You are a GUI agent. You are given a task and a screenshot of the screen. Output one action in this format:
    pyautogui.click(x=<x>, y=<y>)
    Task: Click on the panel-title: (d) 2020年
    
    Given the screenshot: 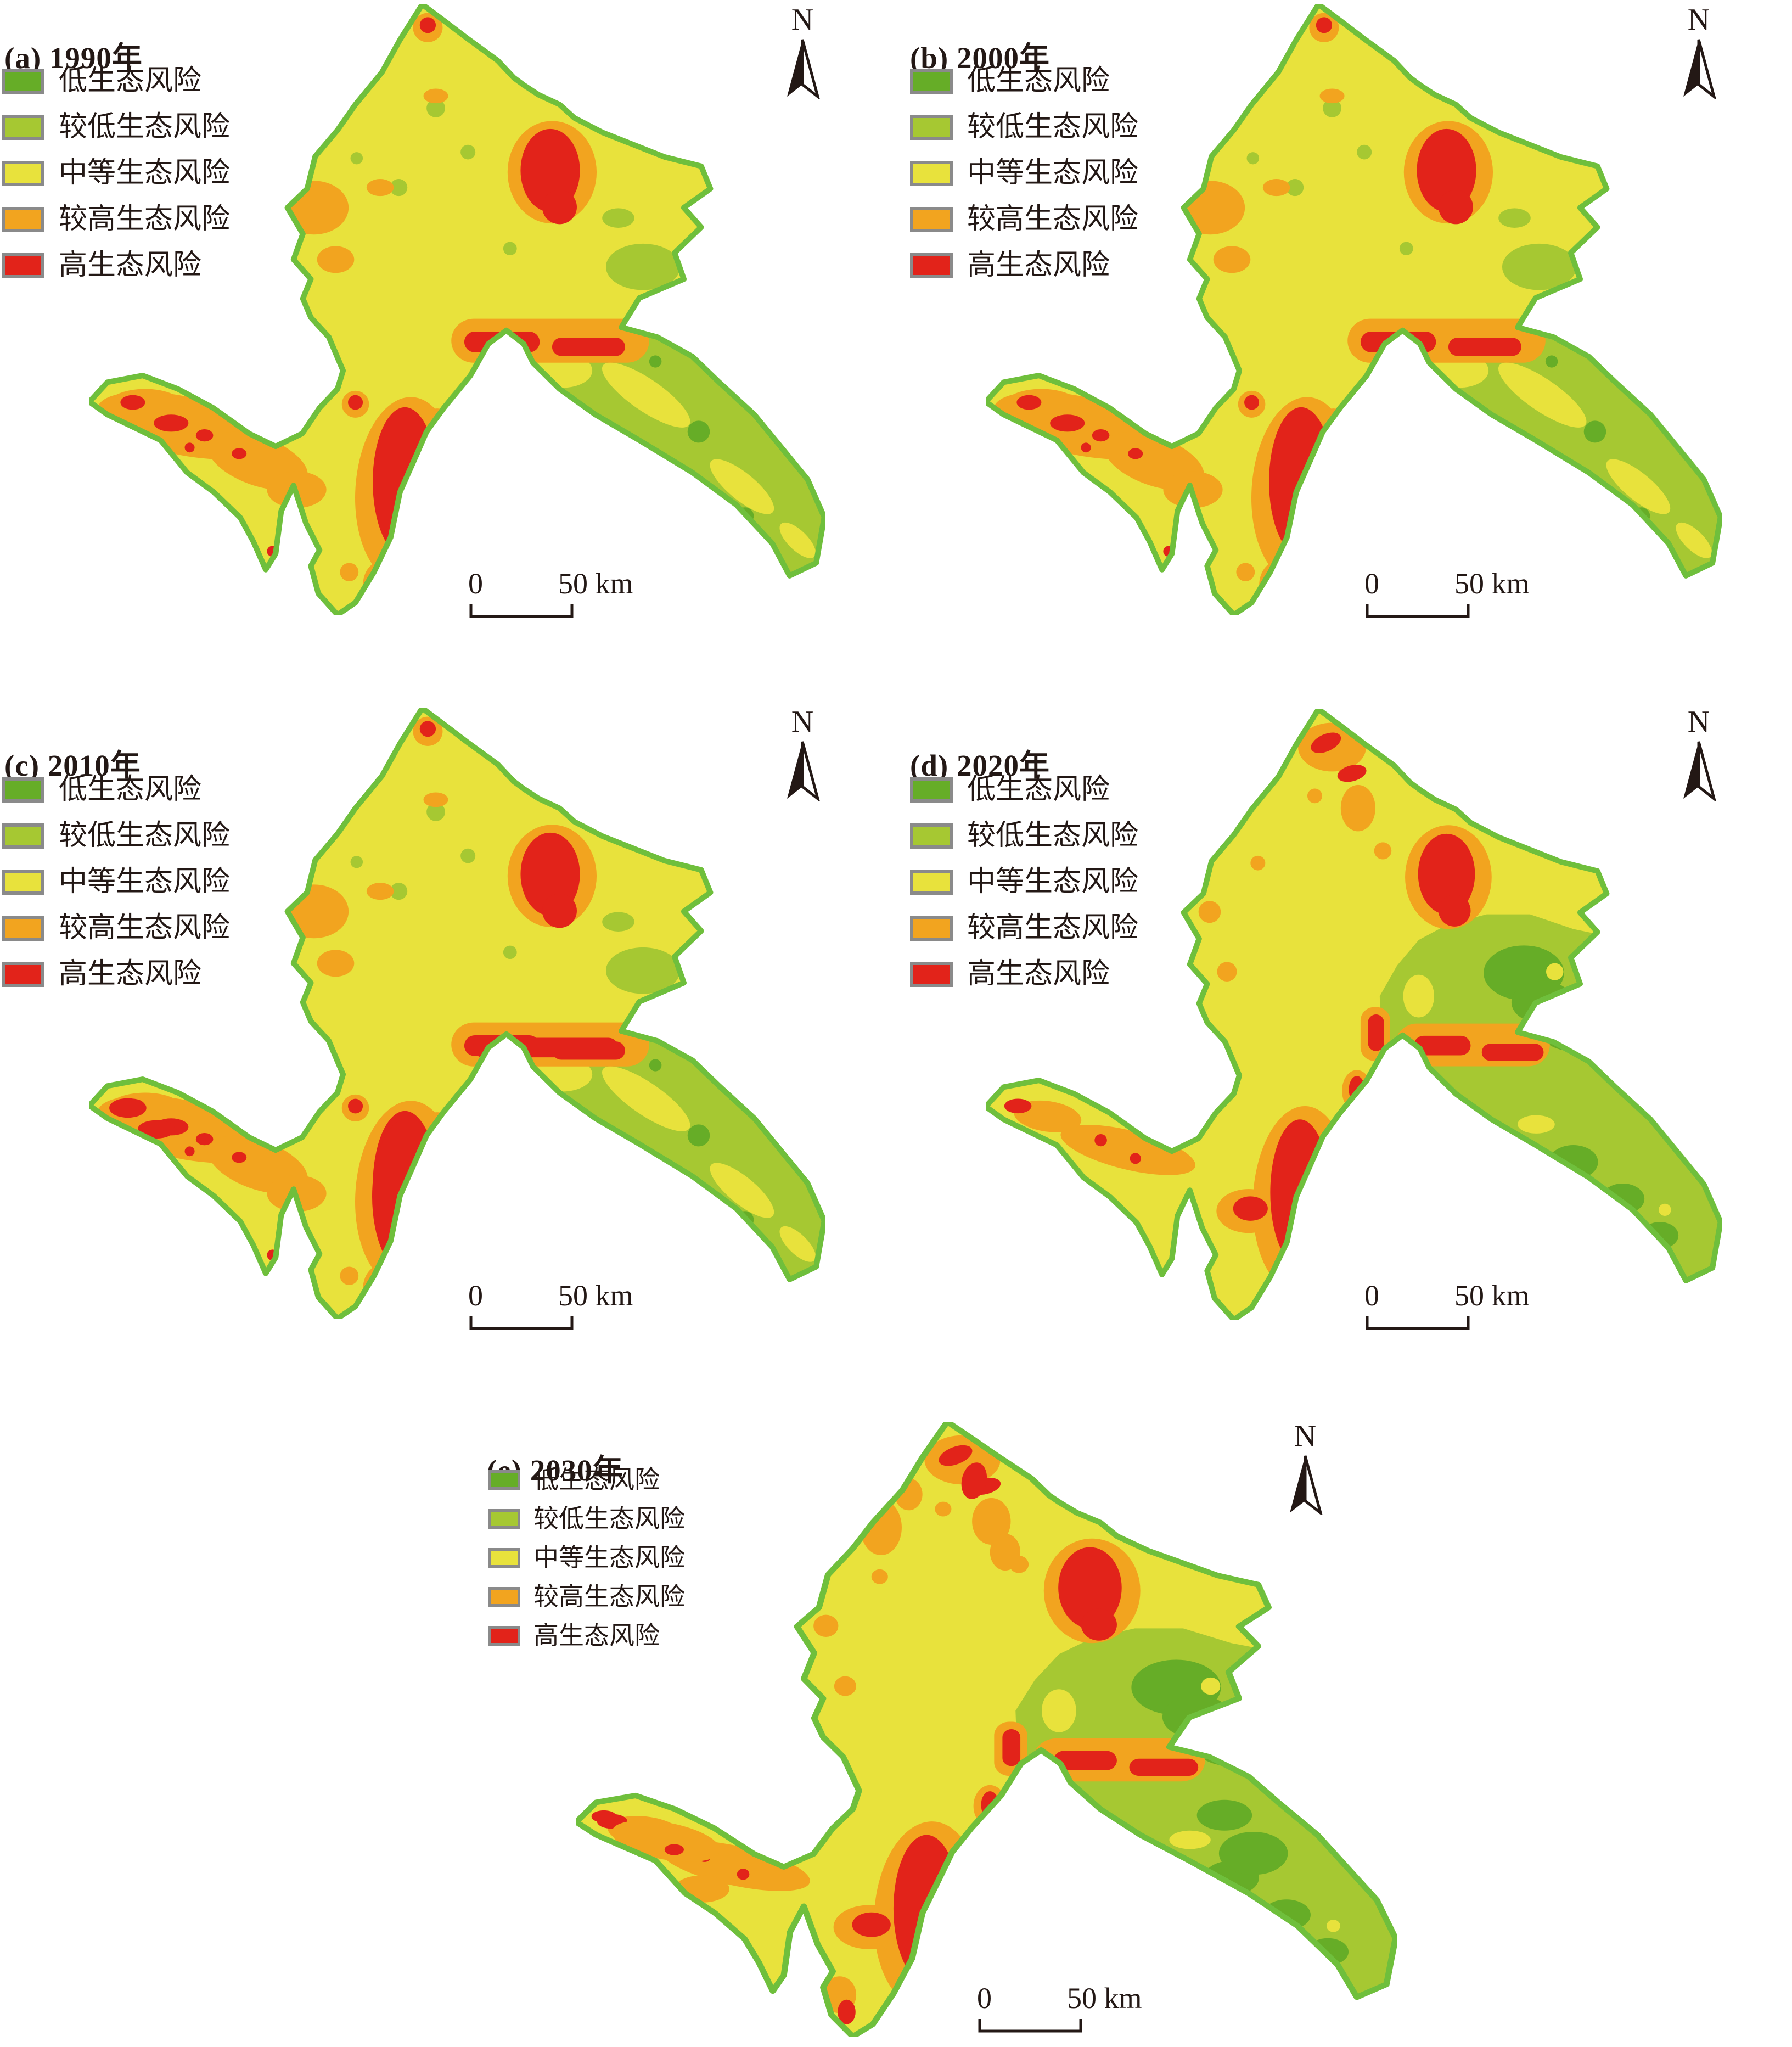 What is the action you would take?
    pyautogui.click(x=980, y=765)
    